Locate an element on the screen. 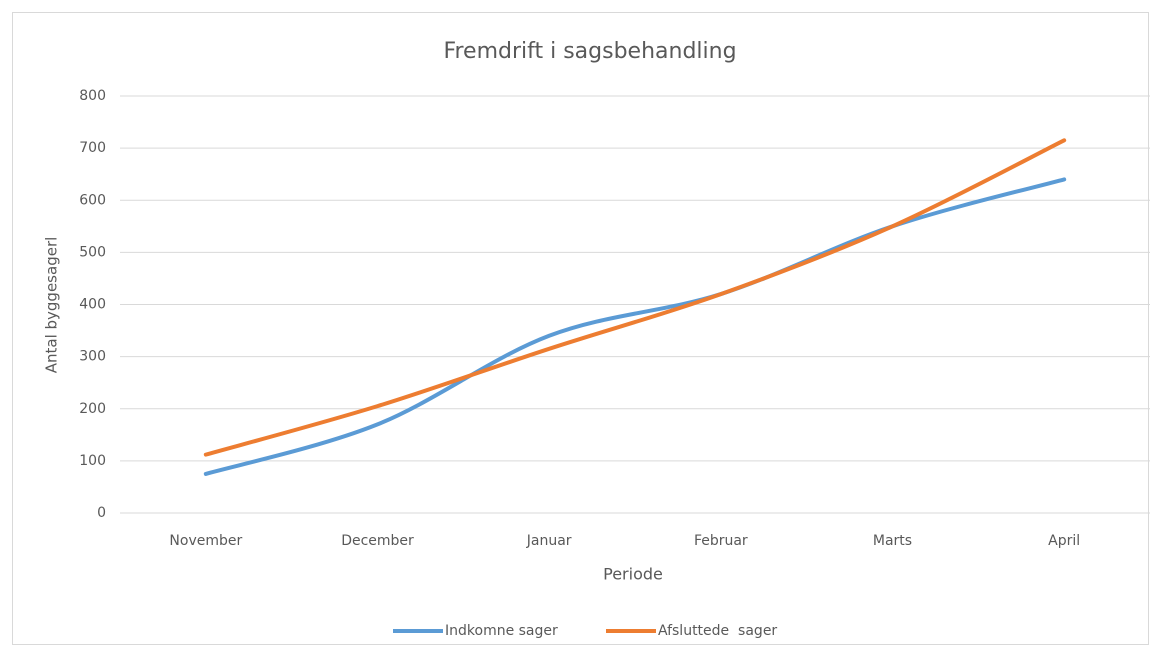 This screenshot has height=657, width=1161. x-tick-label: April is located at coordinates (1064, 541).